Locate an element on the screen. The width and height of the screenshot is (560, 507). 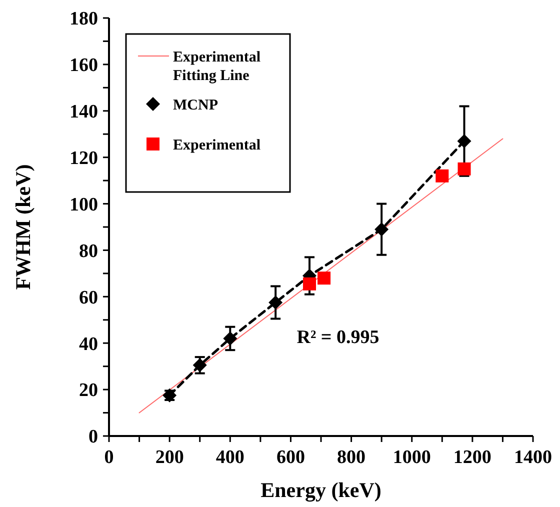
x-axis-title: Energy (keV) is located at coordinates (321, 490).